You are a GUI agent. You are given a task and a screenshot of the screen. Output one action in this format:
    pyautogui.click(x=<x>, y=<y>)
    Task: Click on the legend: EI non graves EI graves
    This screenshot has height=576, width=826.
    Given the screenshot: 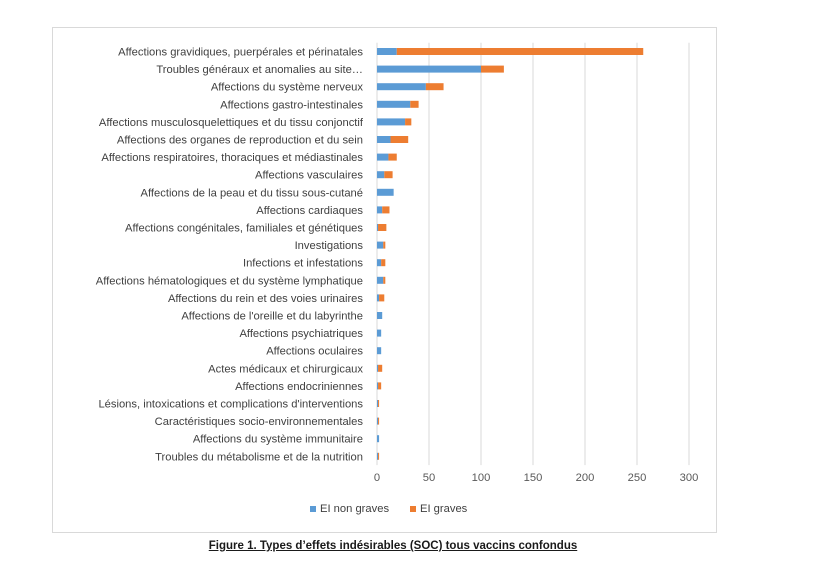 What is the action you would take?
    pyautogui.click(x=389, y=509)
    